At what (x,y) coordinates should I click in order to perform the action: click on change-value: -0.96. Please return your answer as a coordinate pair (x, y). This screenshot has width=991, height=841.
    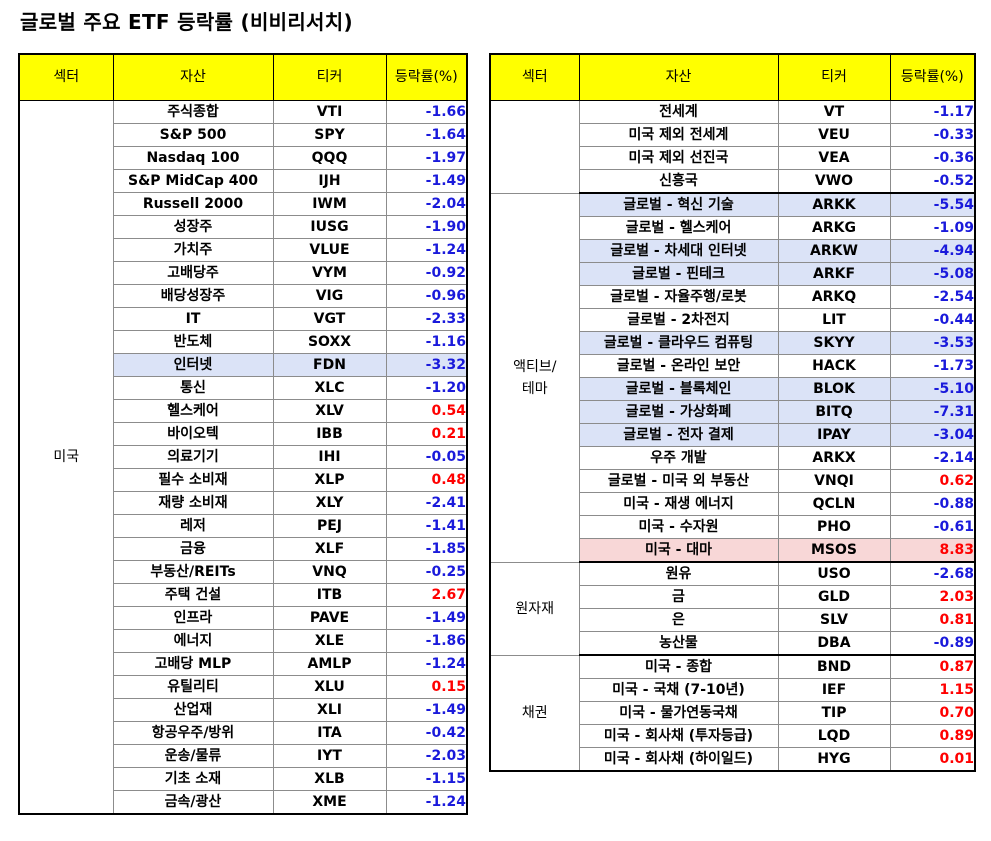
    Looking at the image, I should click on (426, 296).